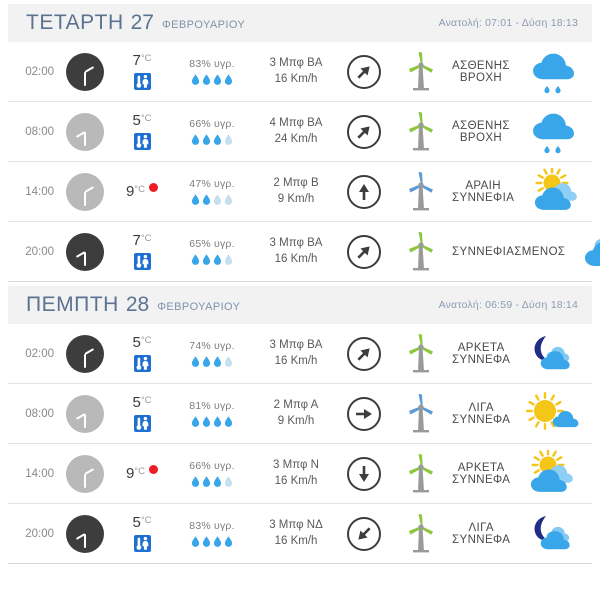 Image resolution: width=600 pixels, height=592 pixels. What do you see at coordinates (212, 353) in the screenshot?
I see `humidity-cell: 74% υγρ.` at bounding box center [212, 353].